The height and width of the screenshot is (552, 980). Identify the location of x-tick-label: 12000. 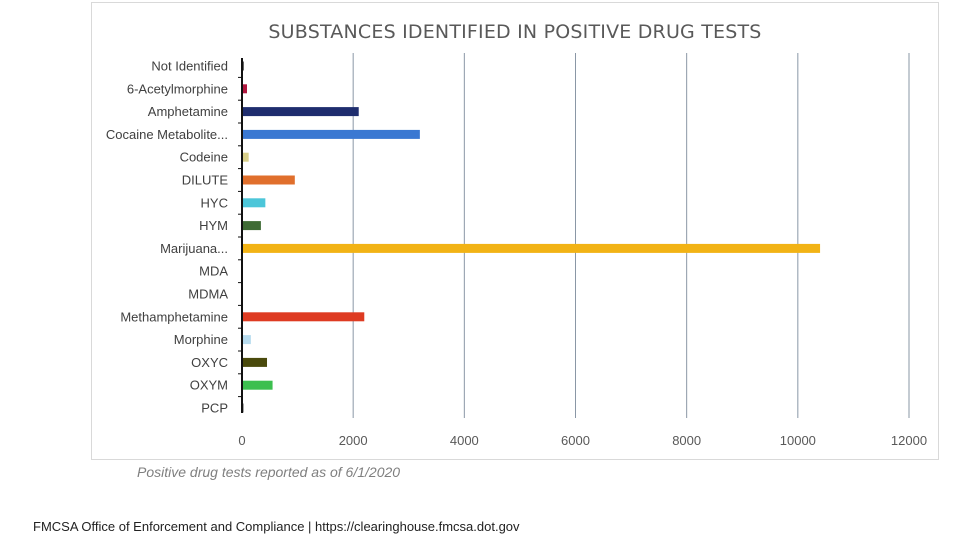
(909, 440).